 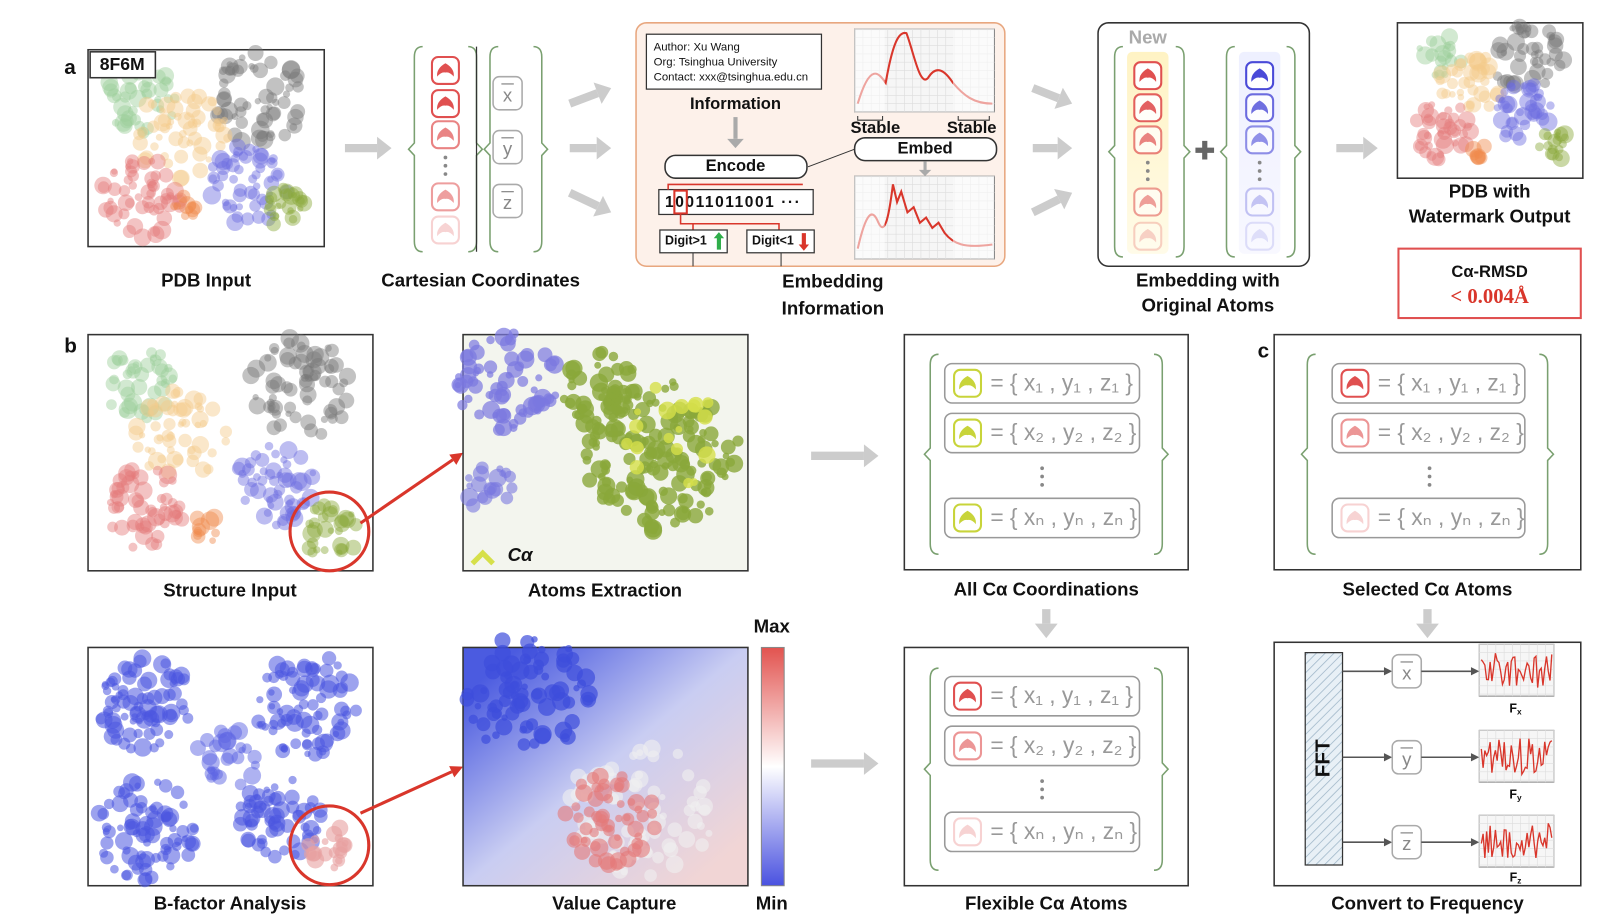 I want to click on caption: Convert to Frequency, so click(x=1427, y=902).